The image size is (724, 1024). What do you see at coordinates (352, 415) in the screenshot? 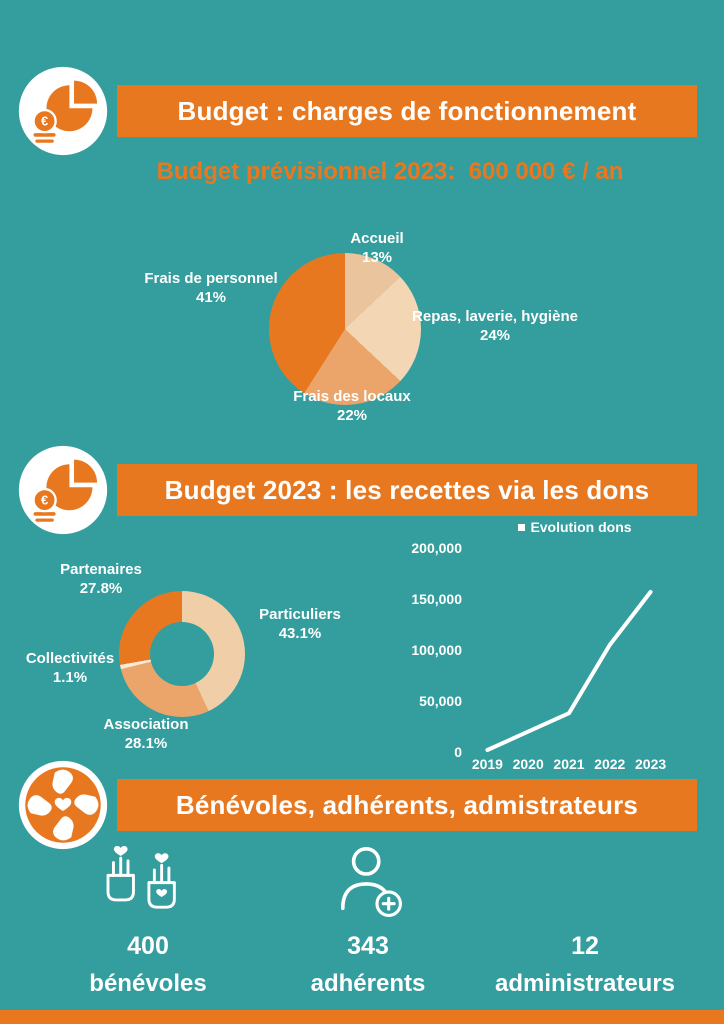
I see `category-value: 22%` at bounding box center [352, 415].